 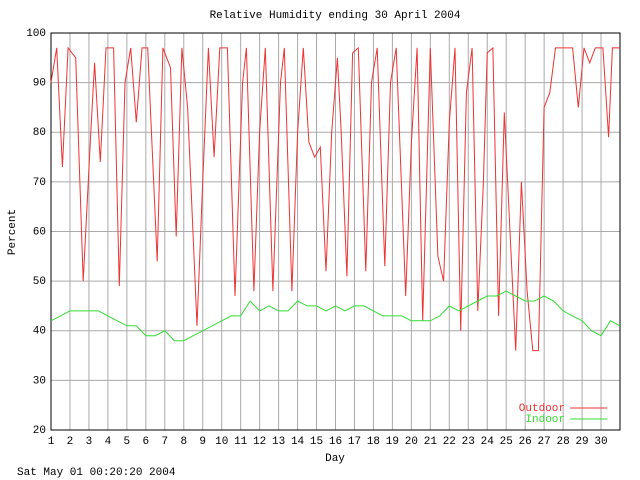 I want to click on x-tick-label: 5, so click(x=127, y=442).